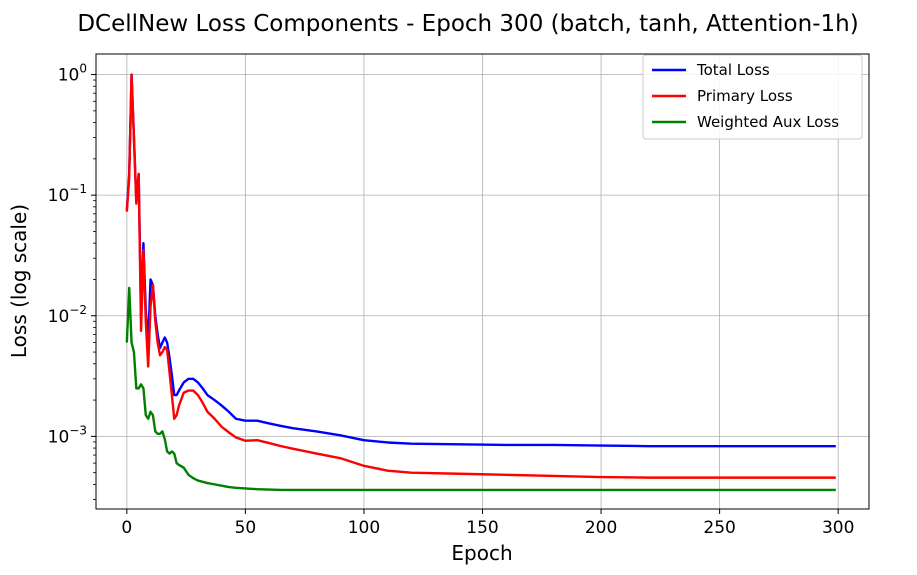 The width and height of the screenshot is (917, 575). What do you see at coordinates (19, 281) in the screenshot?
I see `y-axis-label: Loss (log scale)` at bounding box center [19, 281].